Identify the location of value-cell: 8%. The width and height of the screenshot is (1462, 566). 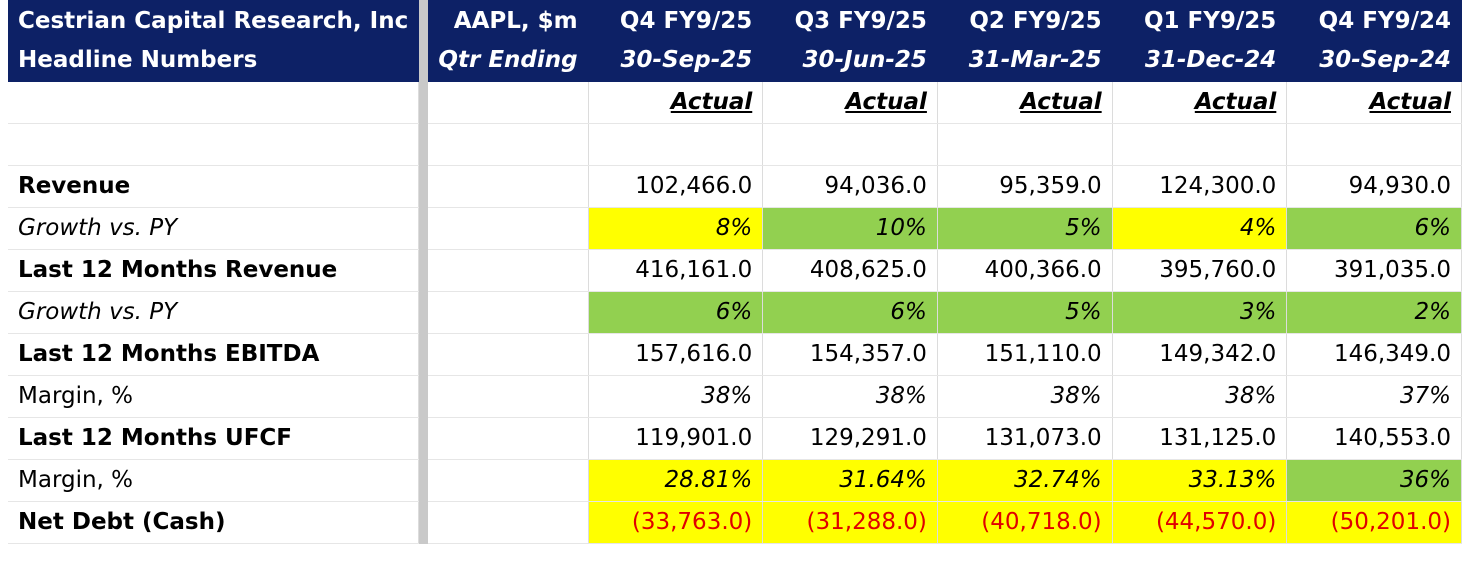
(676, 228).